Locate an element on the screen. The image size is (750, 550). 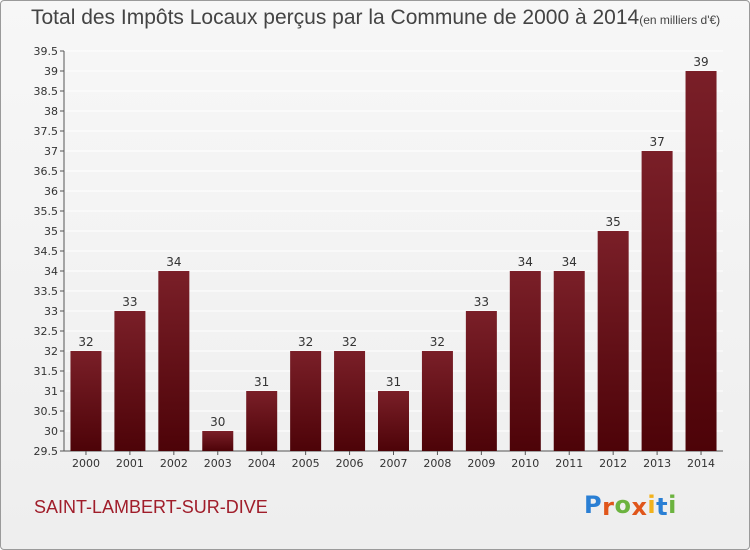
bar-2012 is located at coordinates (613, 341).